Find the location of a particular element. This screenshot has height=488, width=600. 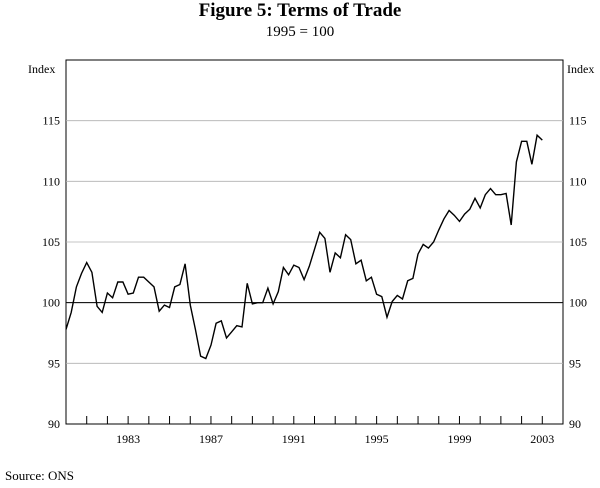

y-tick-label-left: 115 is located at coordinates (51, 121).